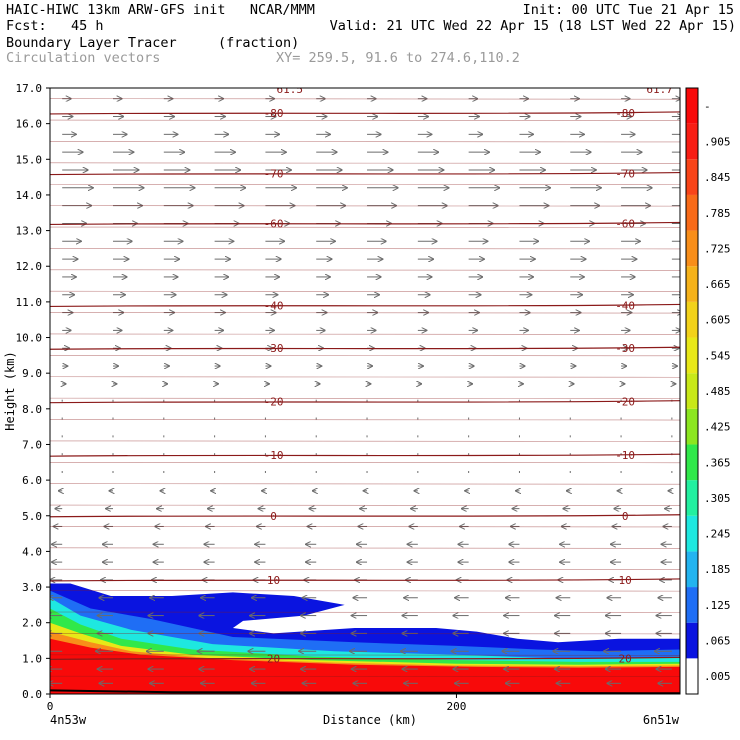 The image size is (740, 740). Describe the element at coordinates (370, 720) in the screenshot. I see `x-axis-label: Distance (km)` at that location.